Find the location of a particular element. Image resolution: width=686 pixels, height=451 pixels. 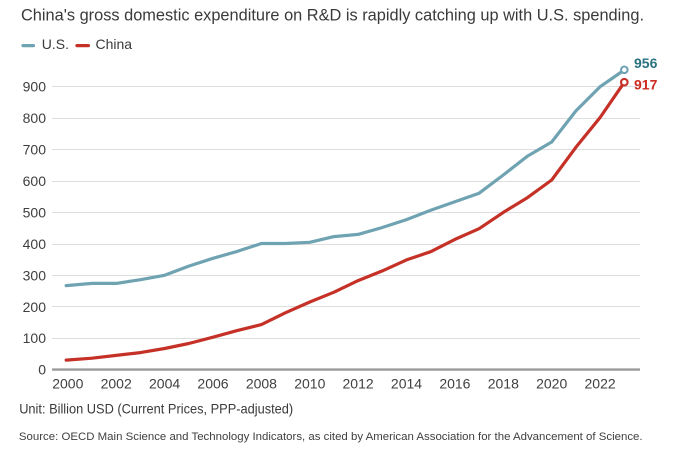

svg-text: 700 is located at coordinates (35, 150).